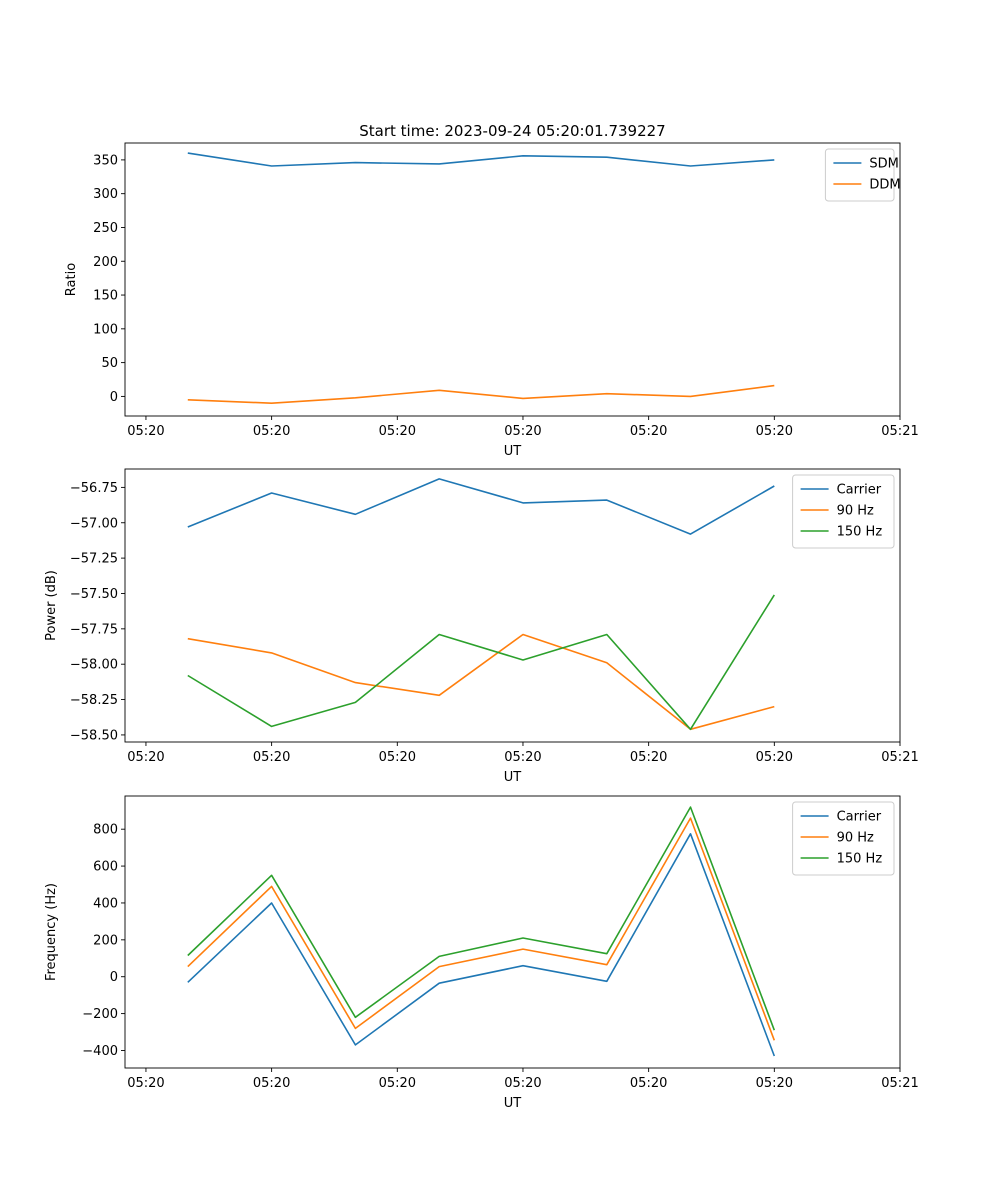 Image resolution: width=1000 pixels, height=1200 pixels. What do you see at coordinates (71, 279) in the screenshot?
I see `y-axis-label: Ratio` at bounding box center [71, 279].